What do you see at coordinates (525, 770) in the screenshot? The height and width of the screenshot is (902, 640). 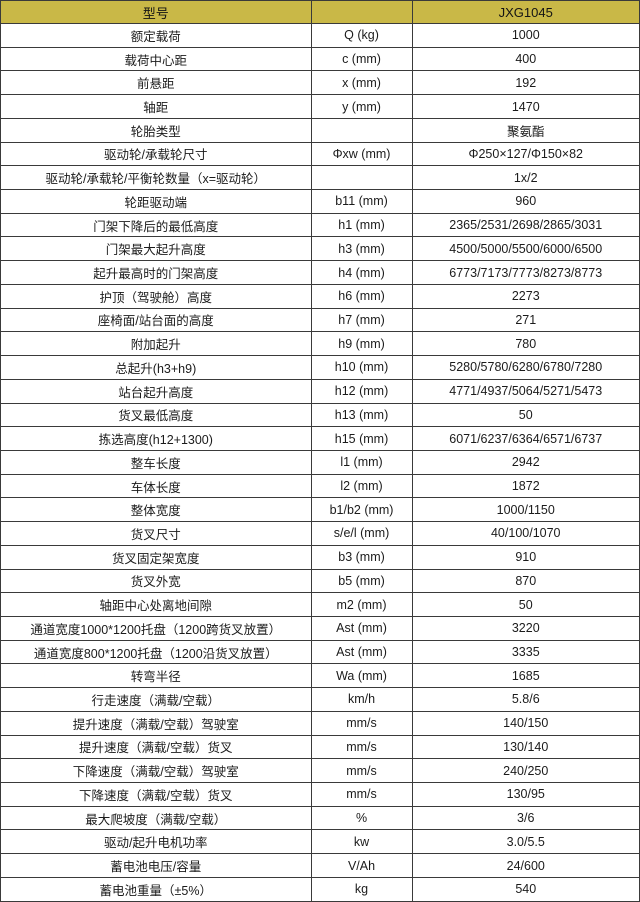 I see `value-cell: 240/250` at bounding box center [525, 770].